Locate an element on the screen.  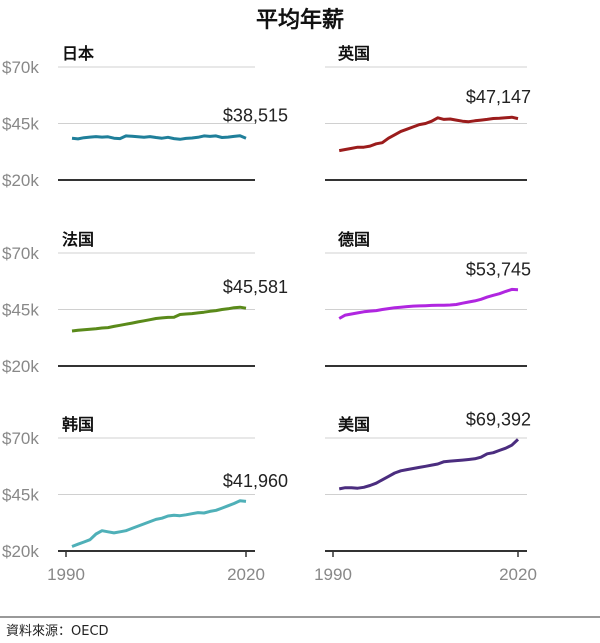
panel-title: 韩国 is located at coordinates (78, 424).